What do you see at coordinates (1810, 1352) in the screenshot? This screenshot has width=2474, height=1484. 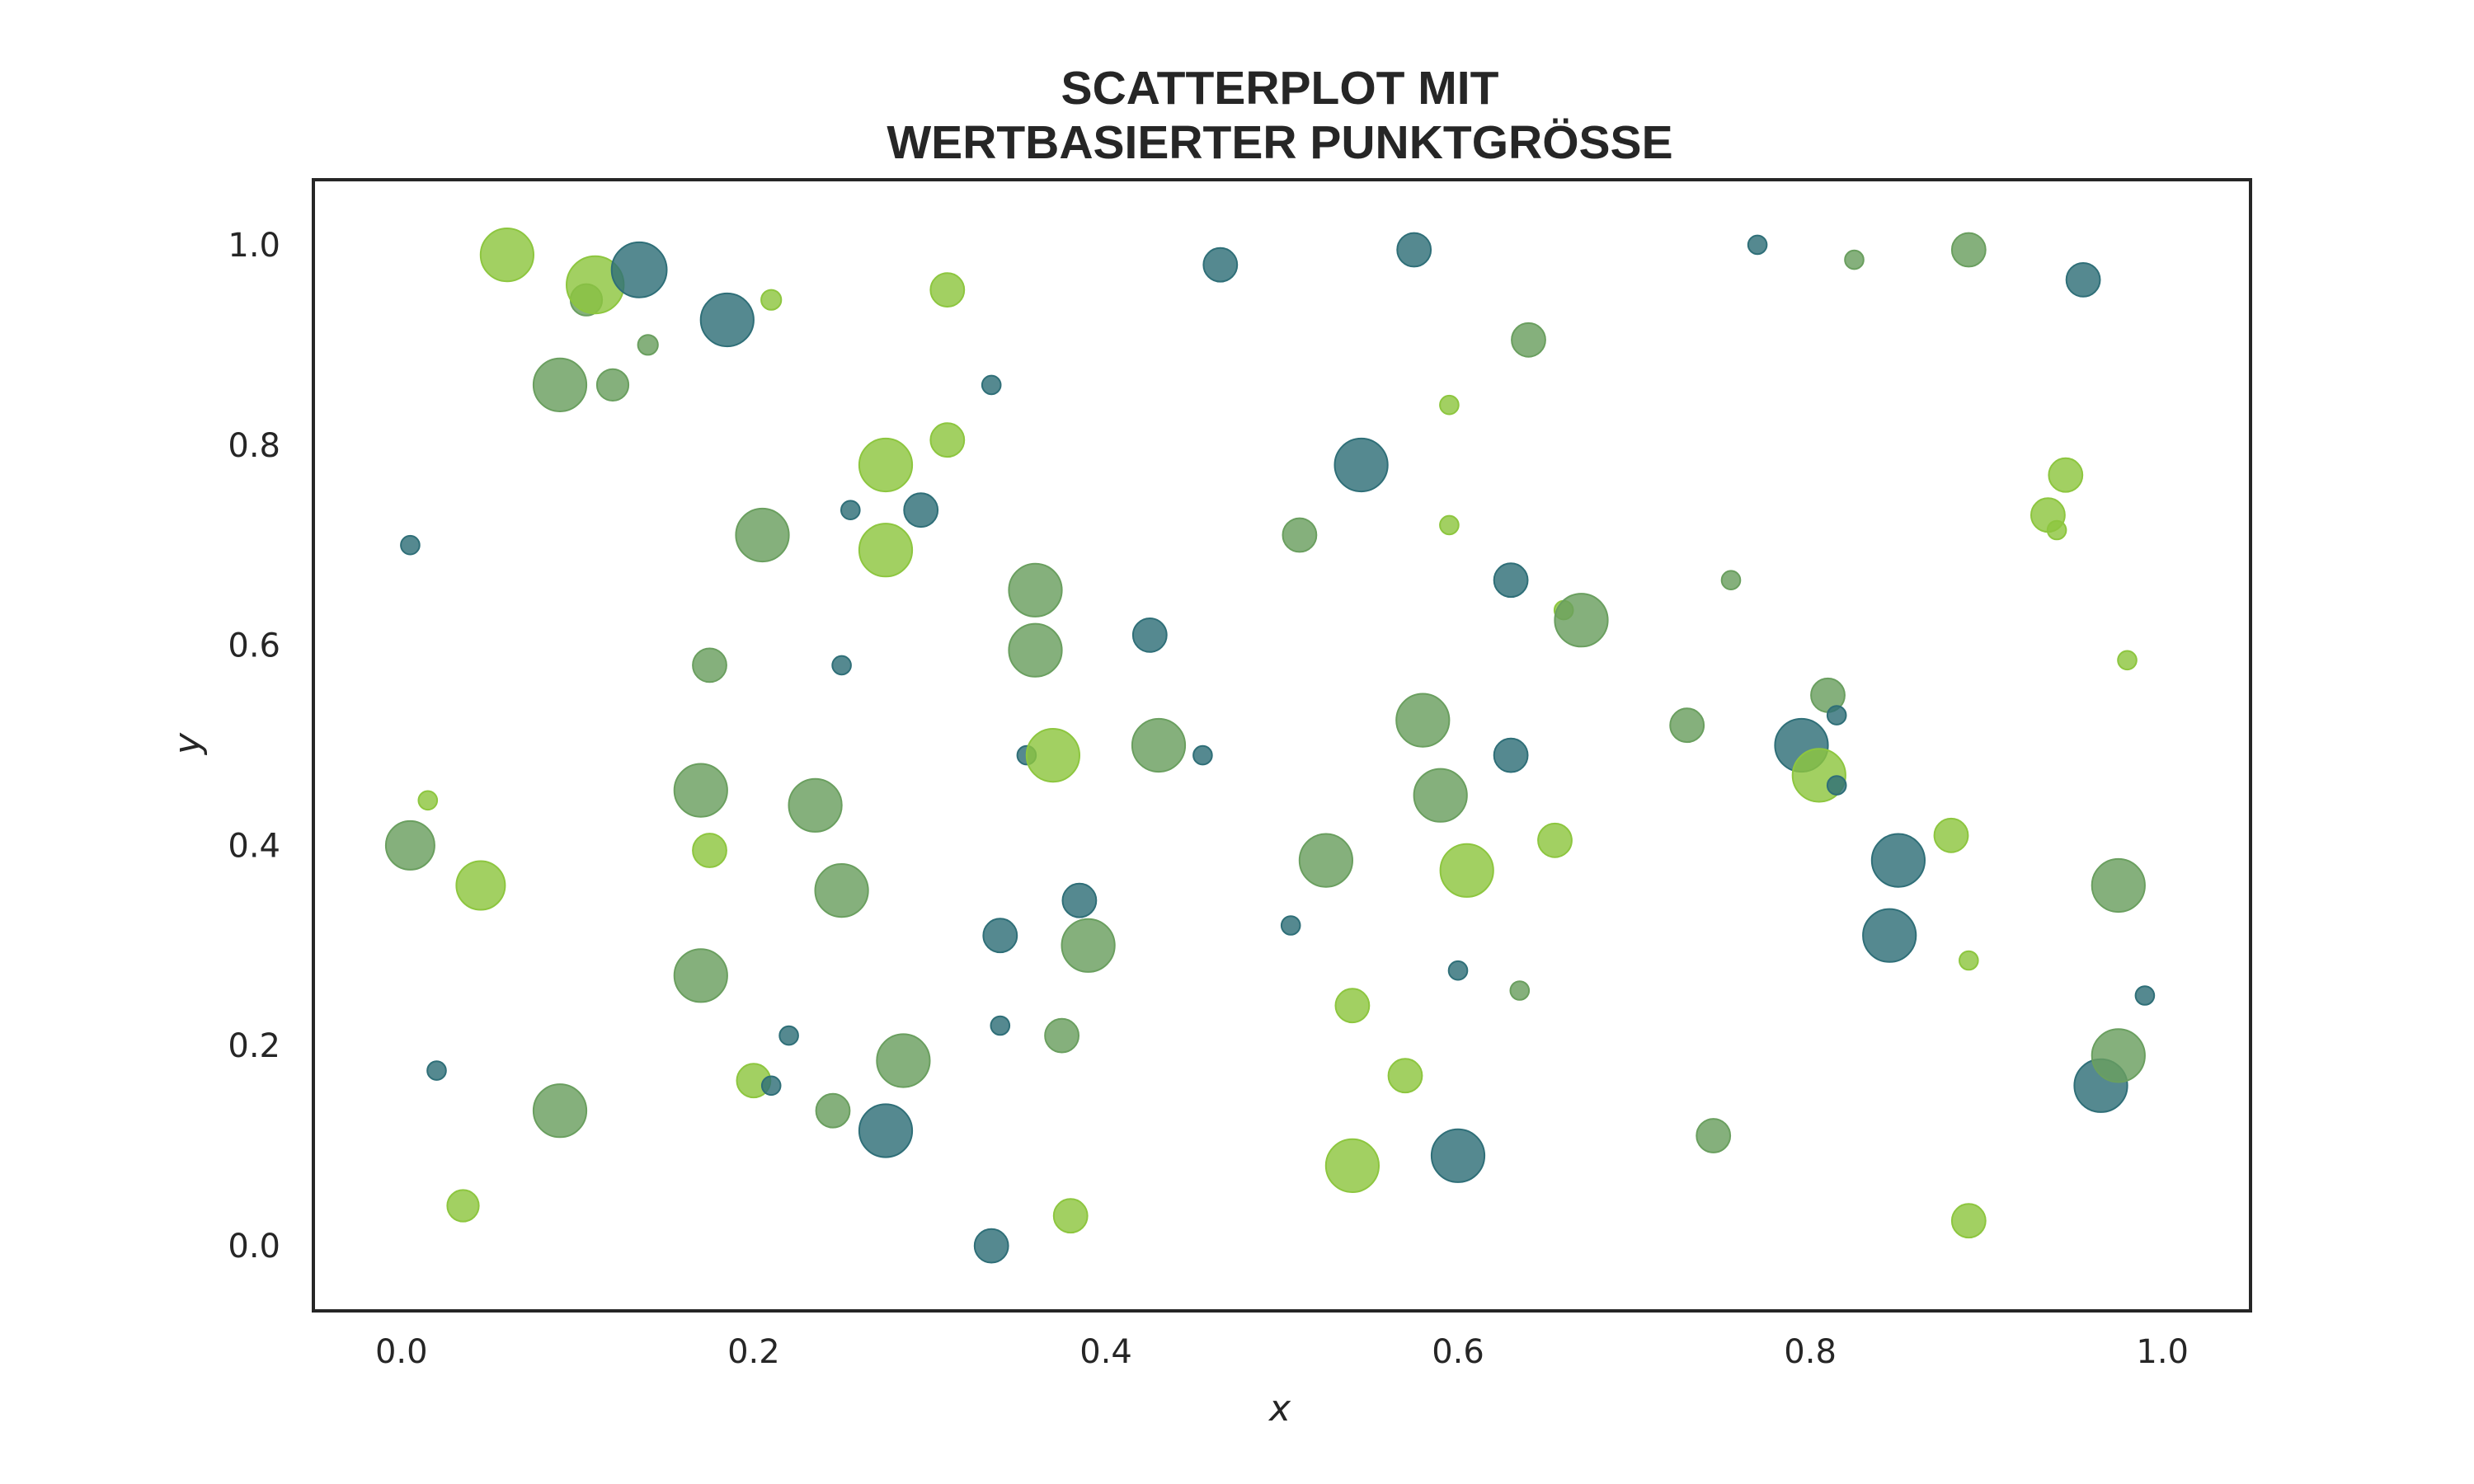 I see `x-tick-label: 0.8` at bounding box center [1810, 1352].